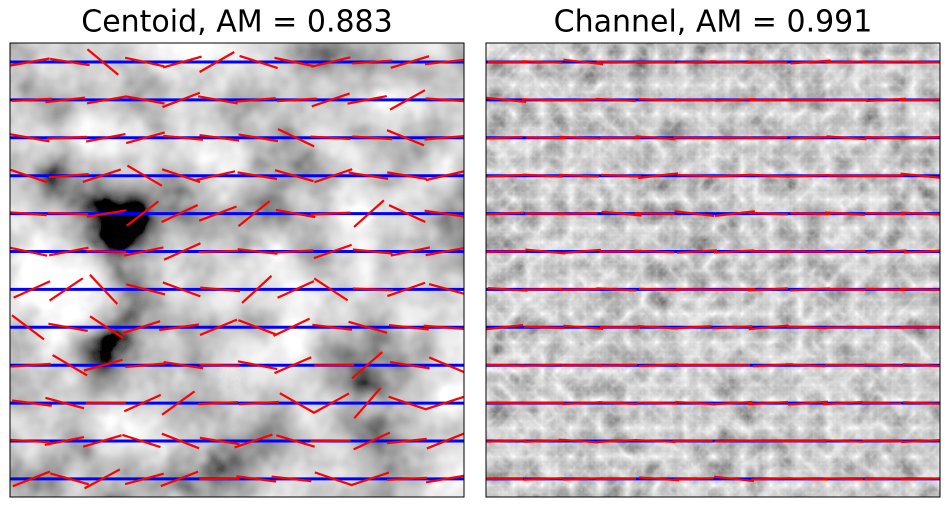  Describe the element at coordinates (713, 22) in the screenshot. I see `panel-title: Channel, AM = 0.991` at that location.